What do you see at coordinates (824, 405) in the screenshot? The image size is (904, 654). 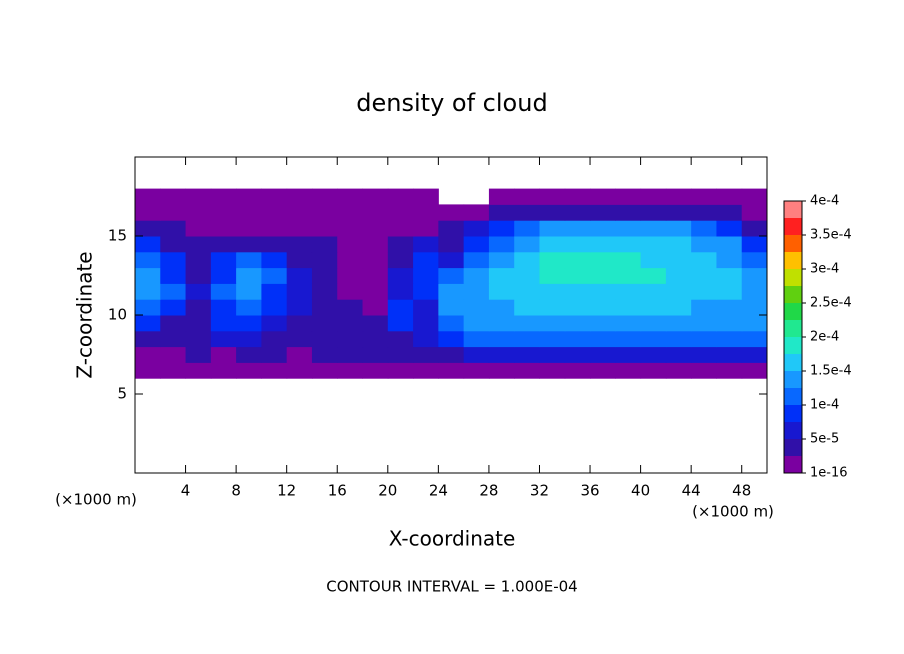 I see `colorbar-tick-label: 1e-4` at bounding box center [824, 405].